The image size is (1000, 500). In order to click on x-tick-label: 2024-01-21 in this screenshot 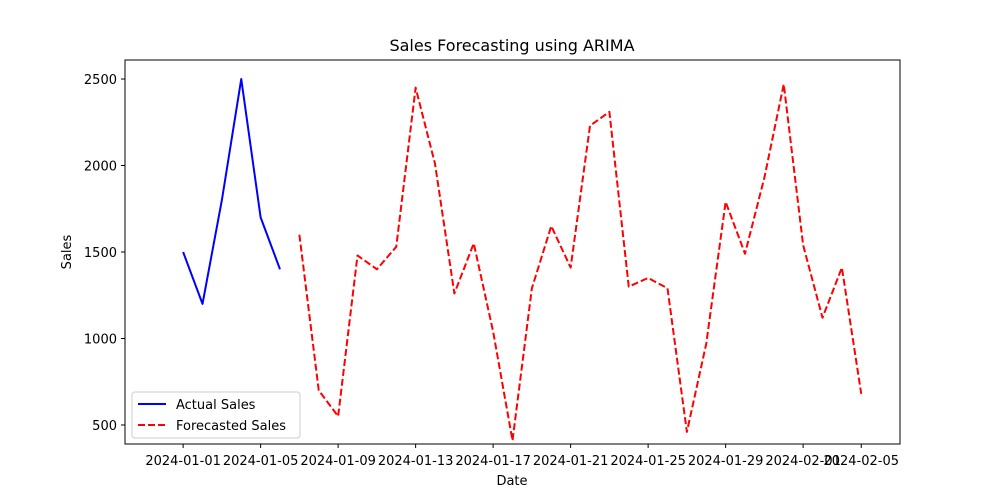, I will do `click(571, 461)`.